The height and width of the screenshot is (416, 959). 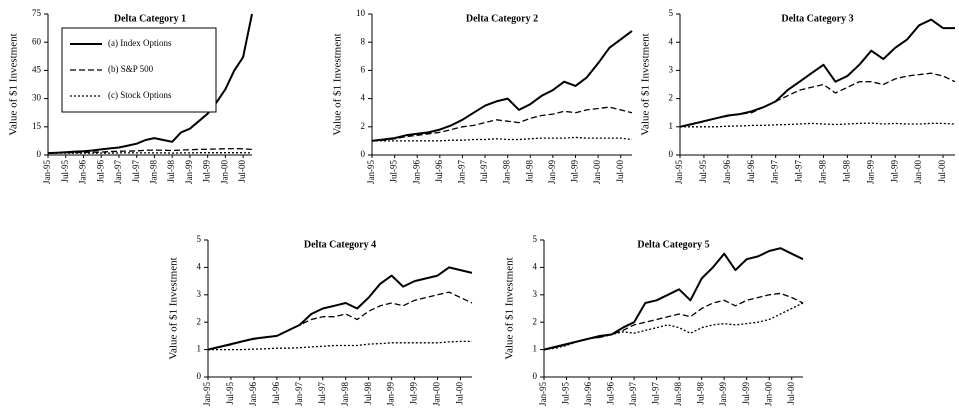 What do you see at coordinates (37, 13) in the screenshot?
I see `y-tick-label: 75` at bounding box center [37, 13].